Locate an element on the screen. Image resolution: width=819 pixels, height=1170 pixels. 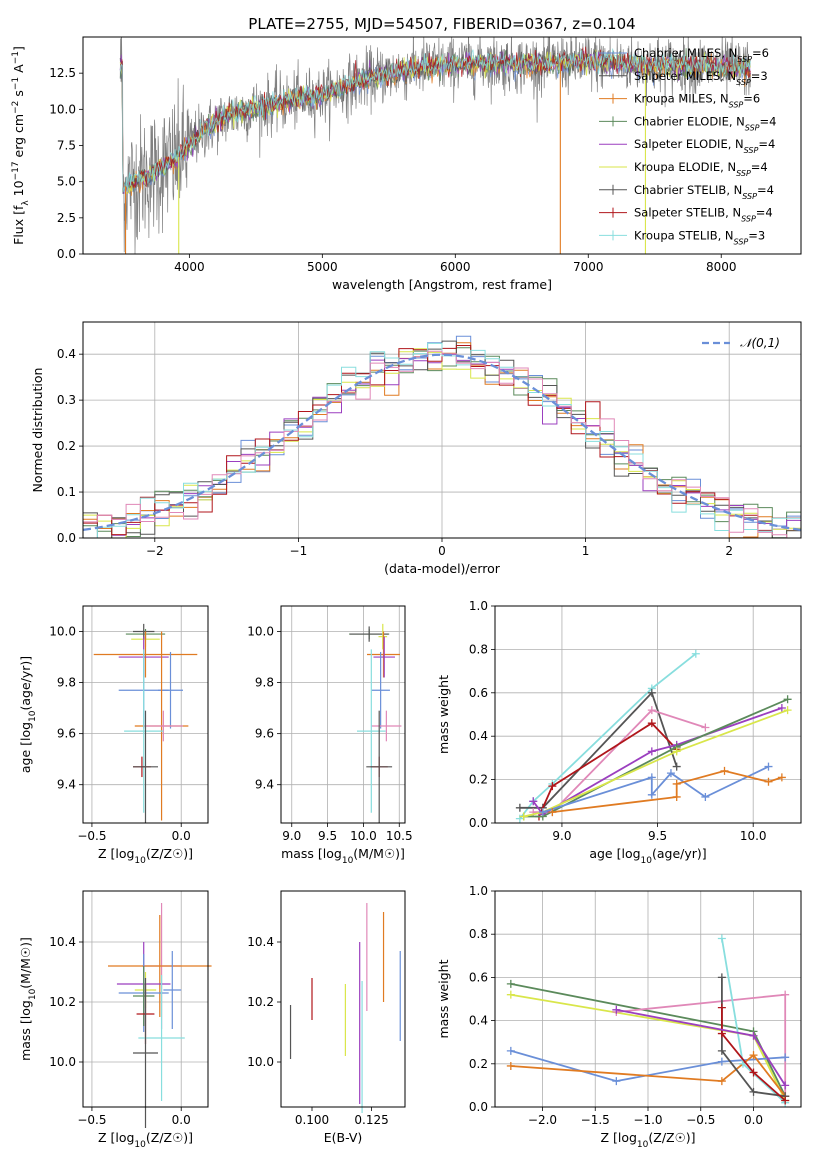
y-tick-label: 1.0 is located at coordinates (478, 891).